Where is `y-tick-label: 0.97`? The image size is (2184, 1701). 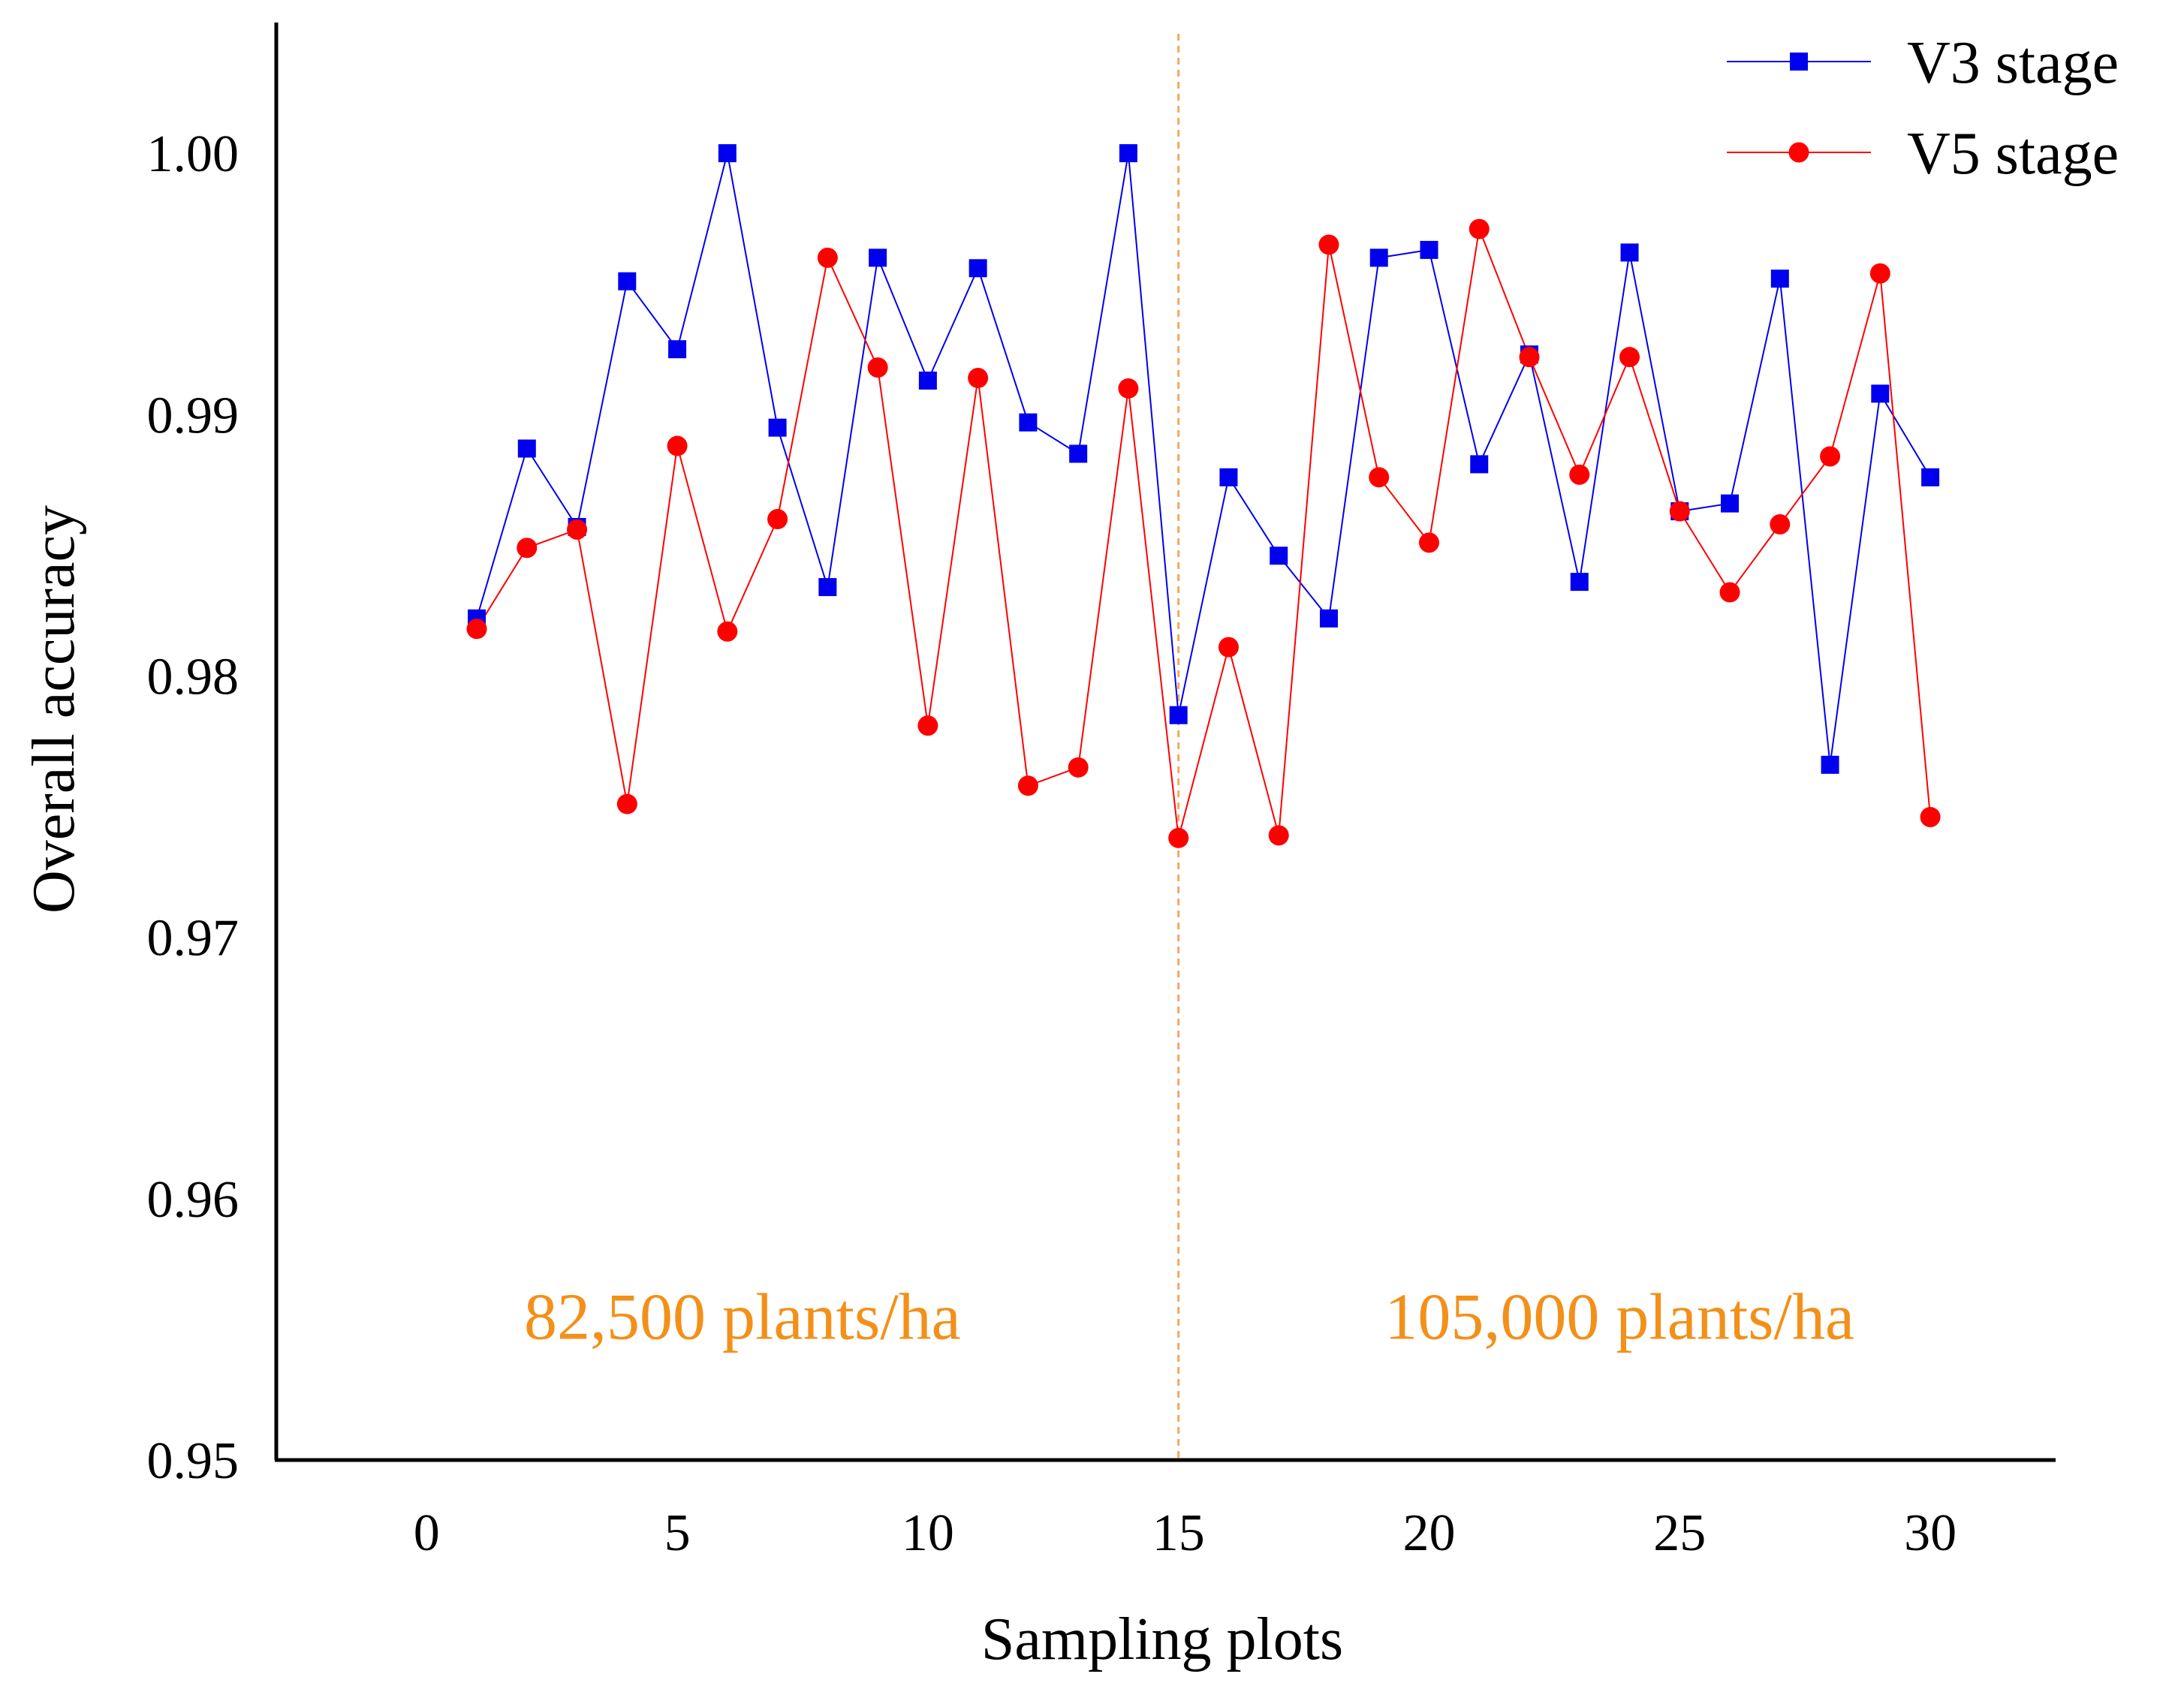 y-tick-label: 0.97 is located at coordinates (193, 939).